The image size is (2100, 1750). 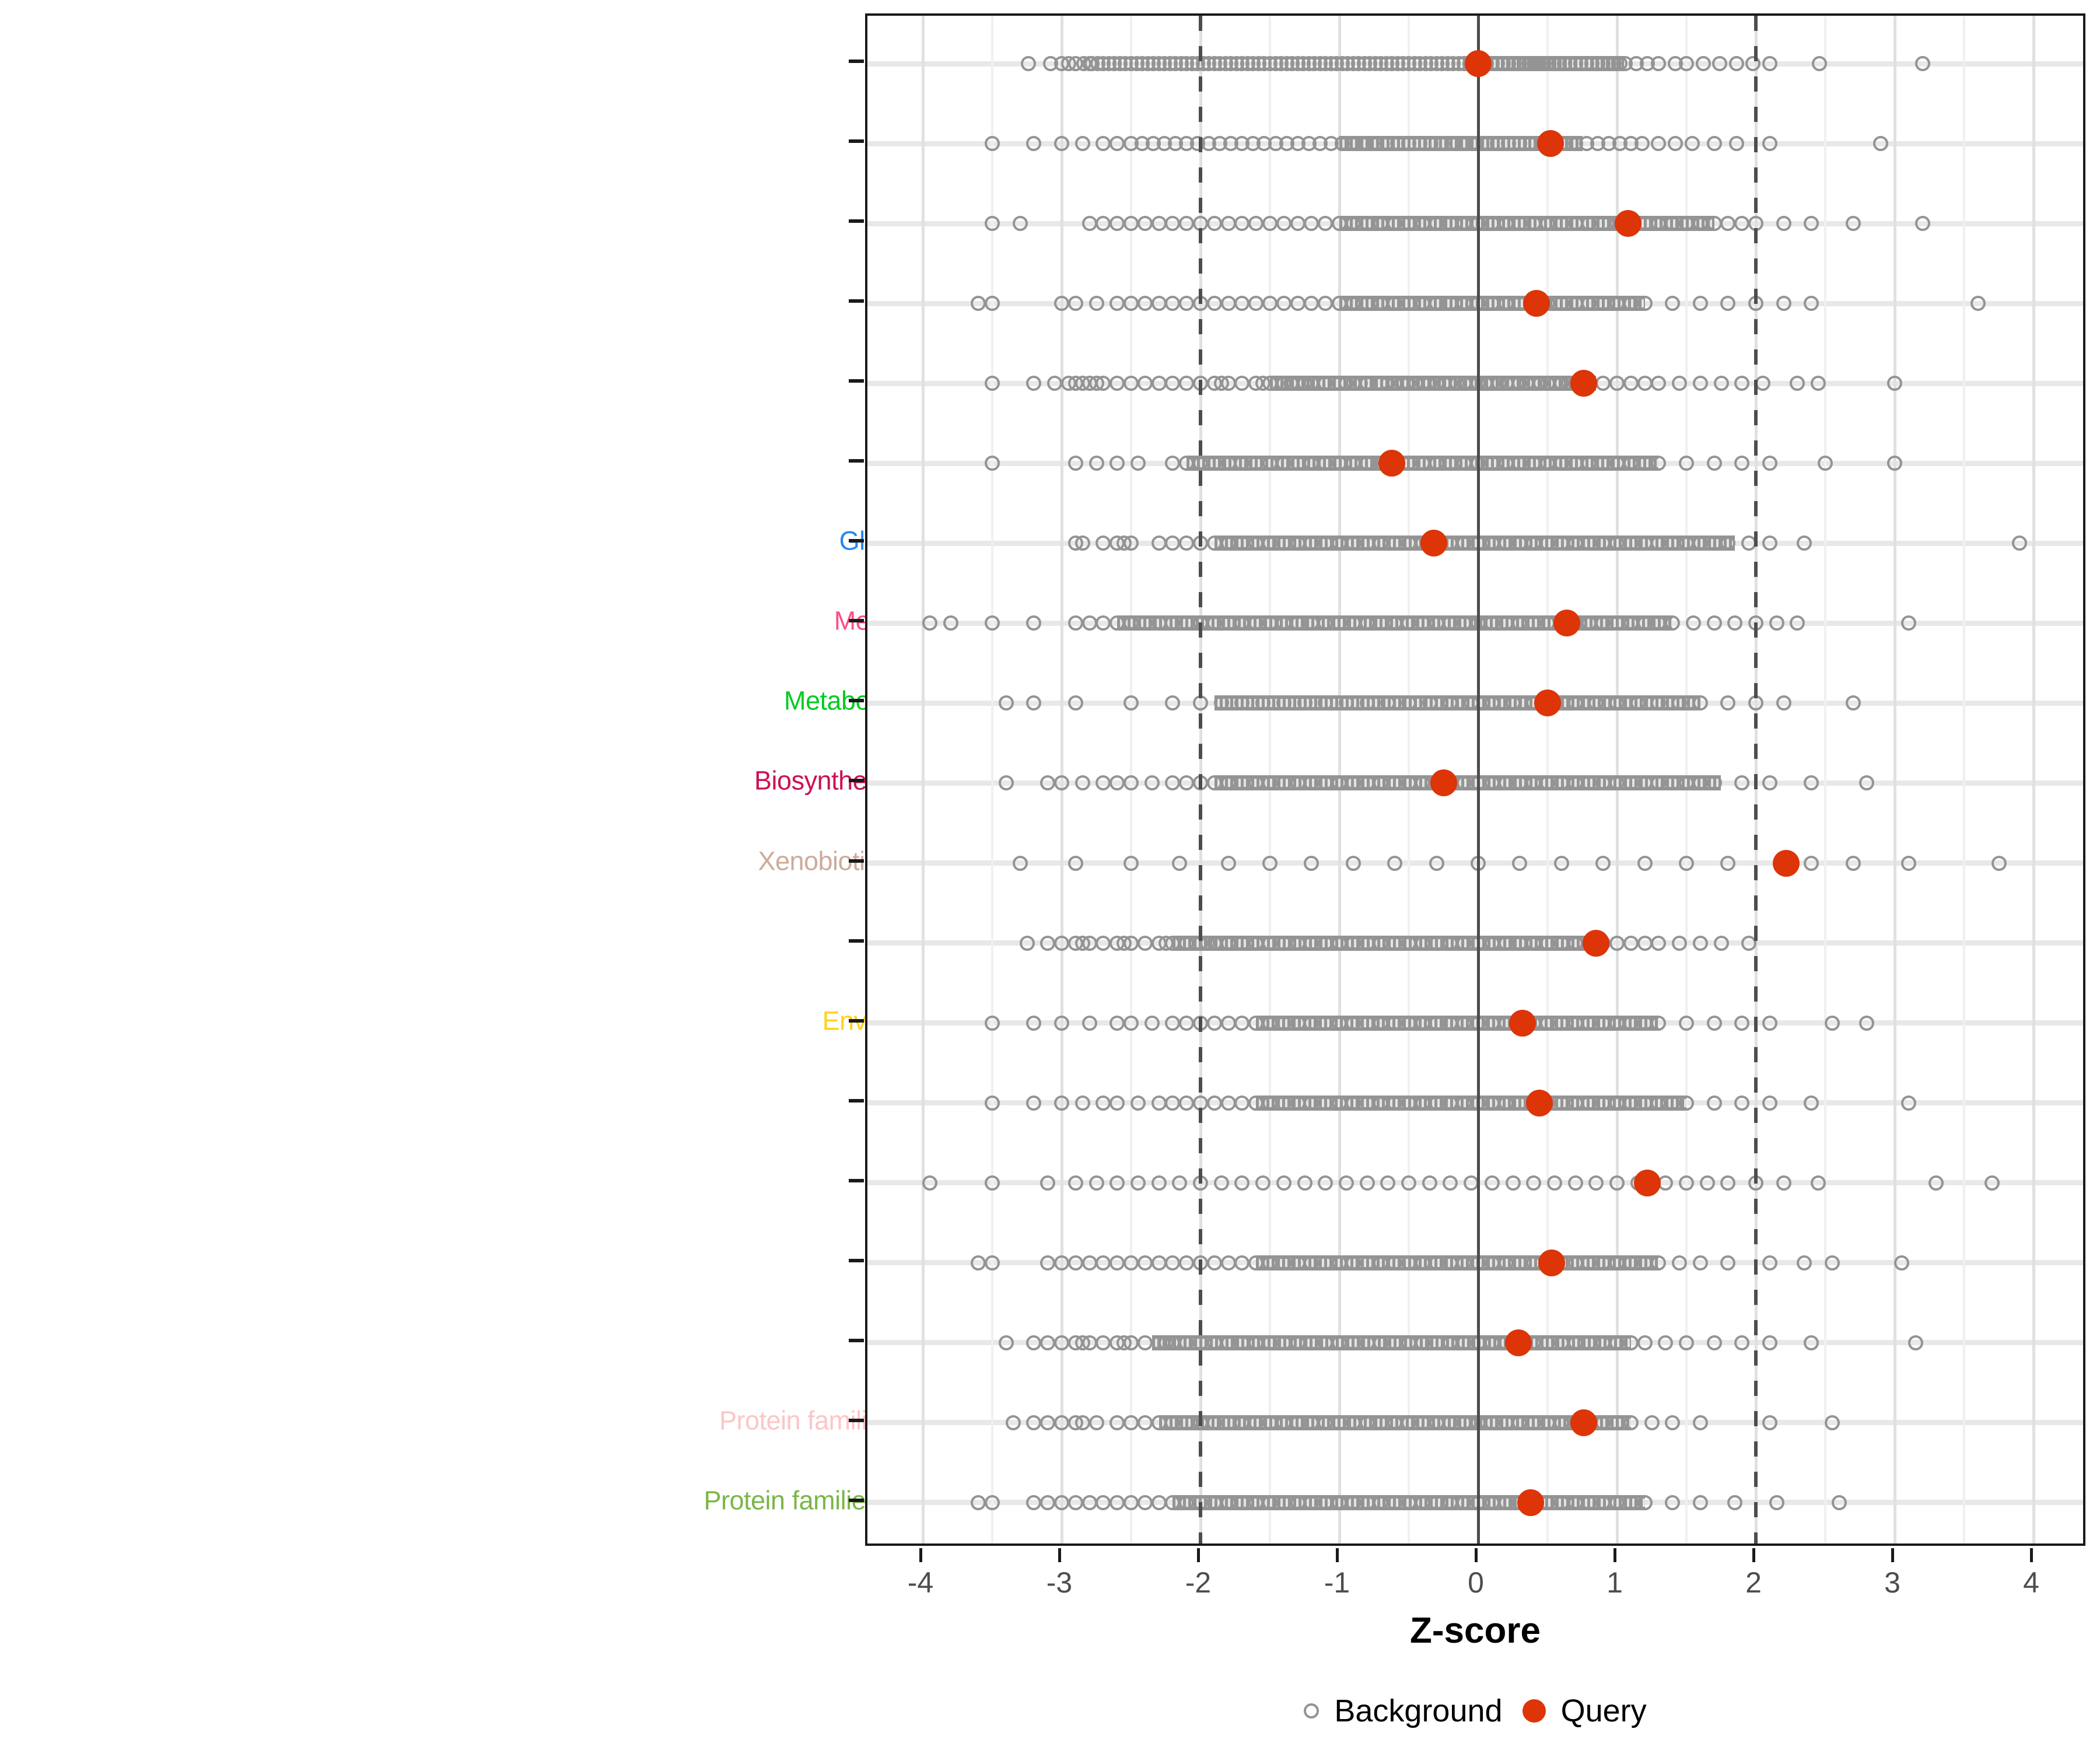 What do you see at coordinates (1534, 1711) in the screenshot?
I see `filled-circle-icon` at bounding box center [1534, 1711].